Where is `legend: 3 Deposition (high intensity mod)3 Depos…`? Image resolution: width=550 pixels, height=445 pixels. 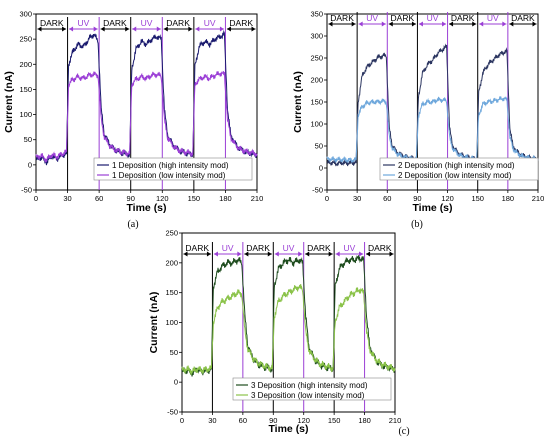 legend: 3 Deposition (high intensity mod)3 Depos… is located at coordinates (312, 389).